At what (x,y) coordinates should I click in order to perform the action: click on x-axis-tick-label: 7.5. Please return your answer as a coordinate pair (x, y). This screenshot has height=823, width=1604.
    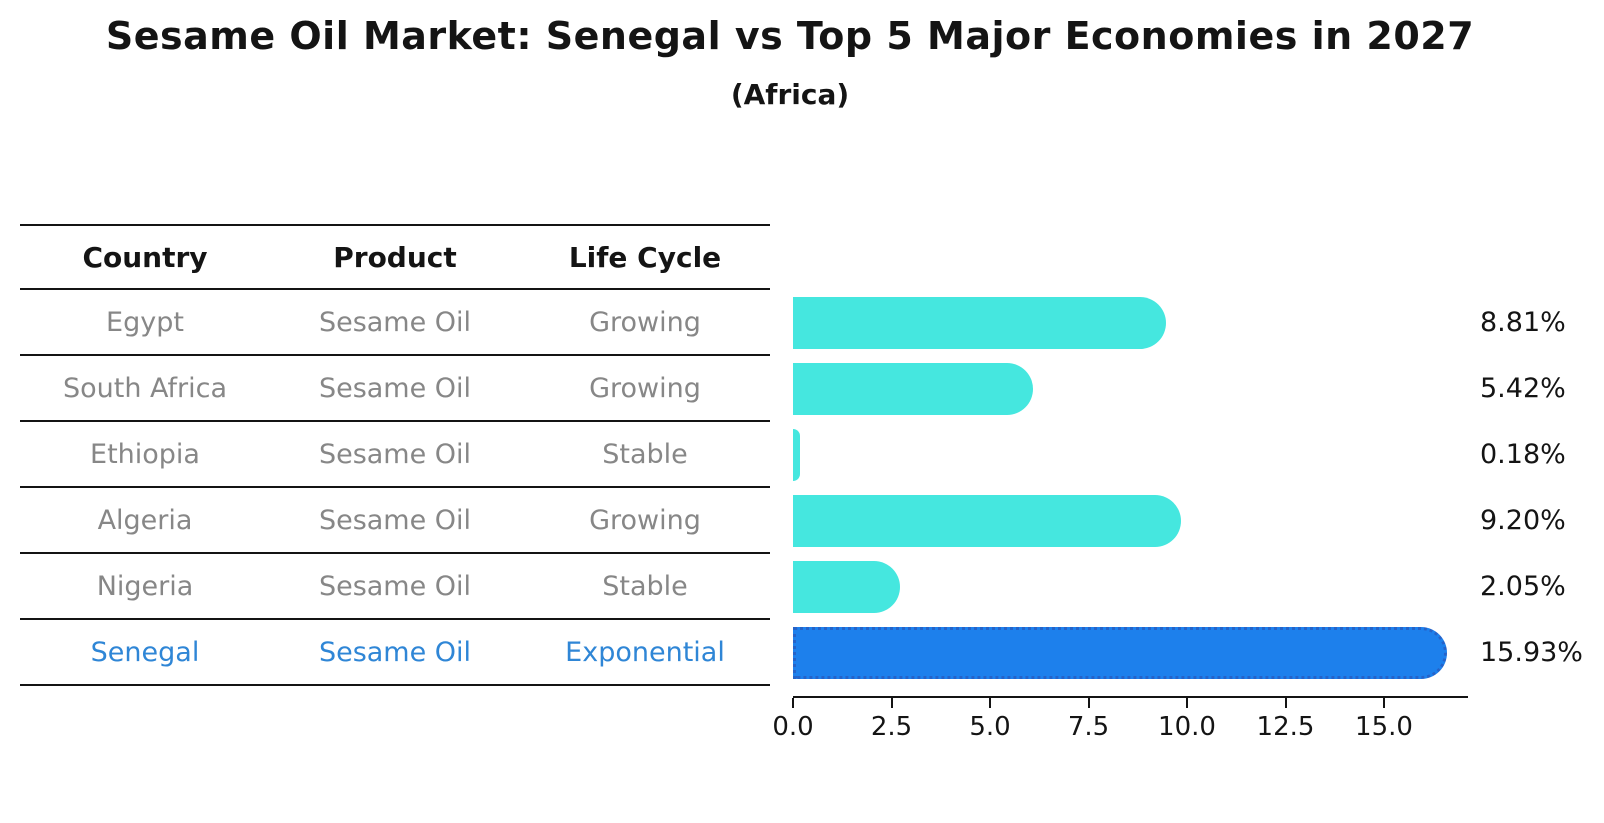
    Looking at the image, I should click on (1088, 727).